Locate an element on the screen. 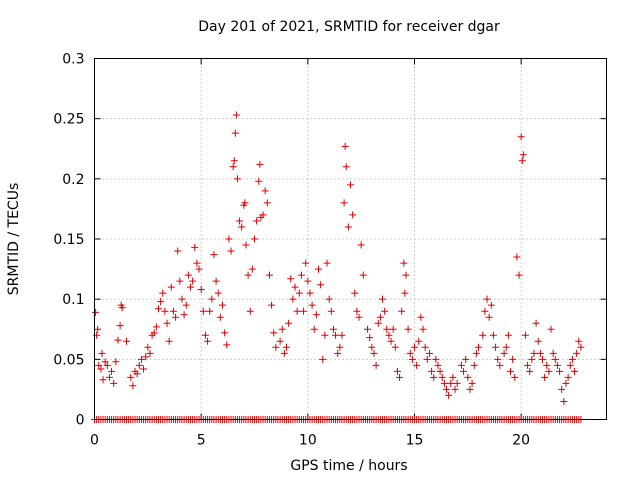 This screenshot has width=640, height=480. y-tick-label: 0 is located at coordinates (80, 421).